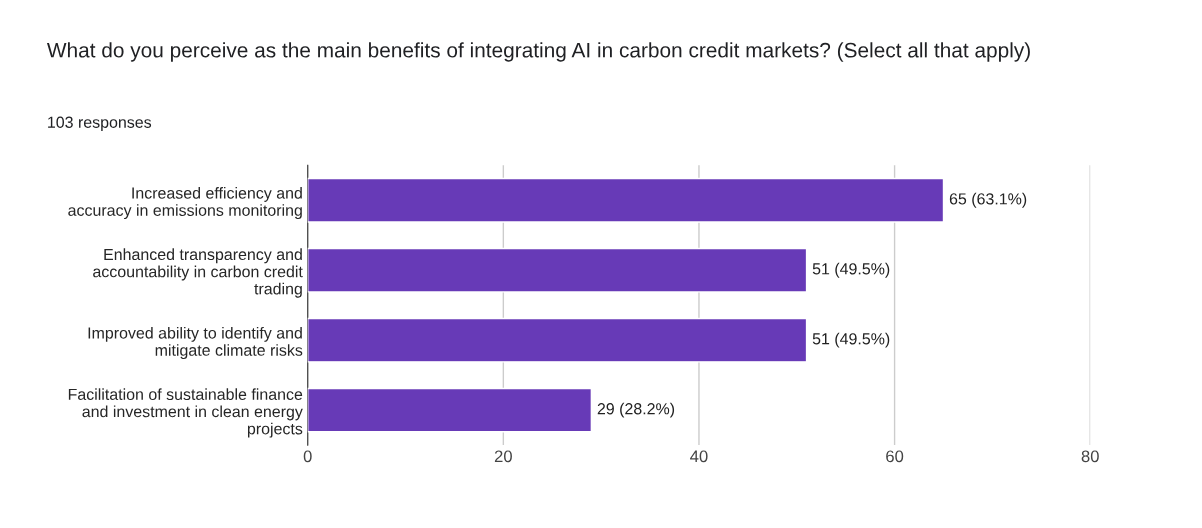  I want to click on data-label: 65 (63.1%), so click(988, 200).